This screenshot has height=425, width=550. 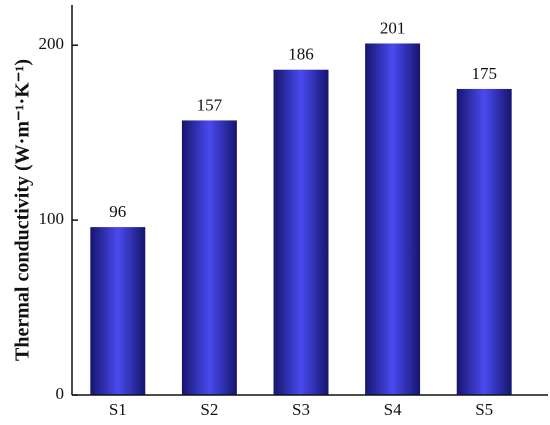 I want to click on value-label: 201, so click(x=393, y=27).